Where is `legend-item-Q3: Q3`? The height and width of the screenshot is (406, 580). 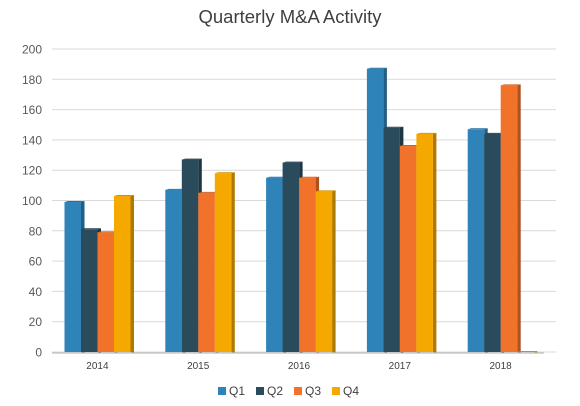 legend-item-Q3: Q3 is located at coordinates (307, 391).